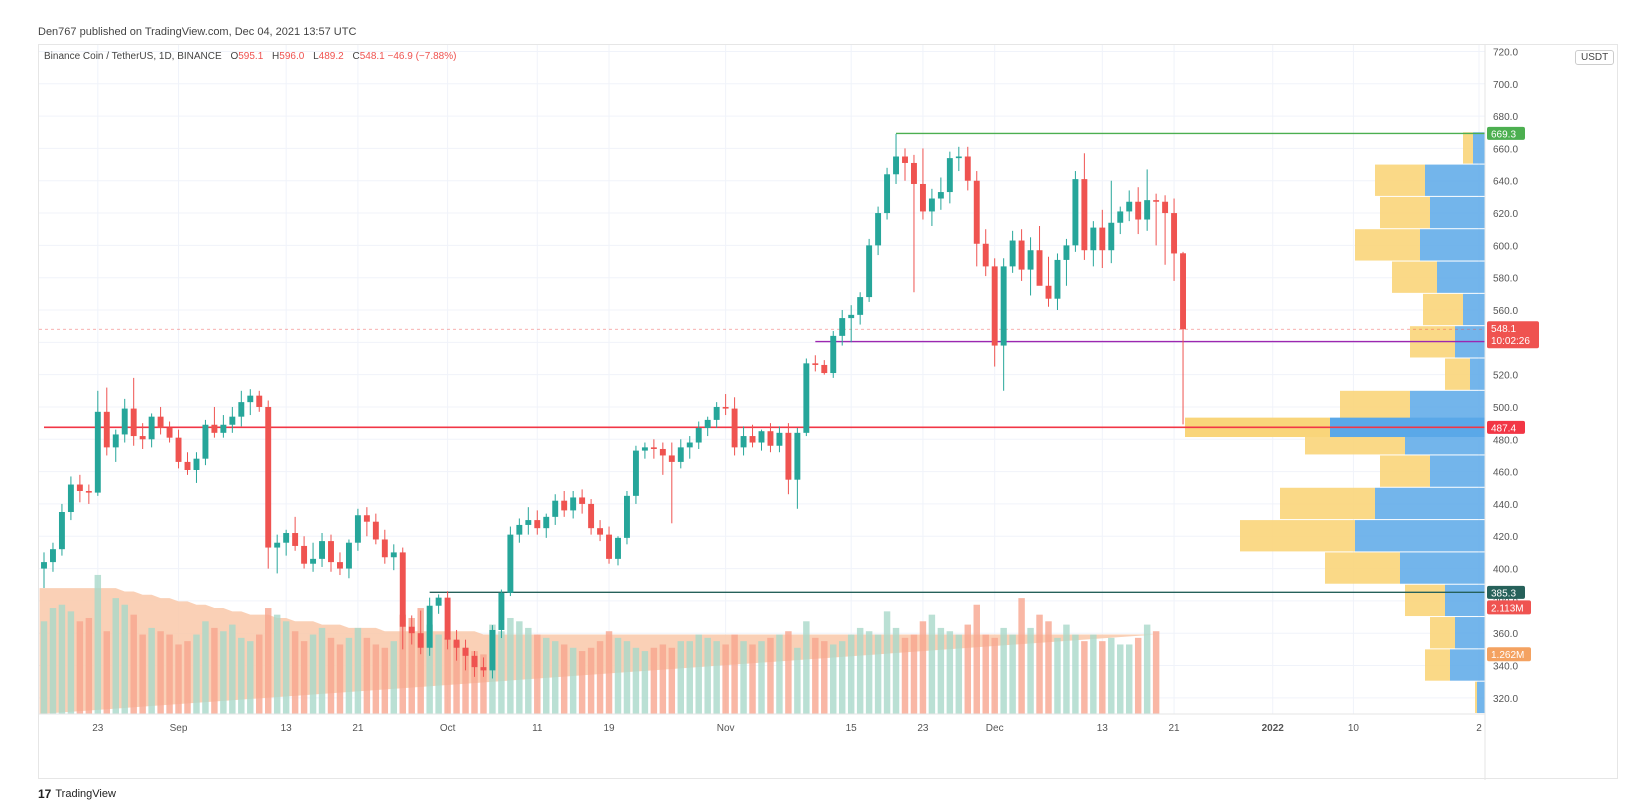 This screenshot has height=806, width=1650. What do you see at coordinates (276, 56) in the screenshot?
I see `high-label: H` at bounding box center [276, 56].